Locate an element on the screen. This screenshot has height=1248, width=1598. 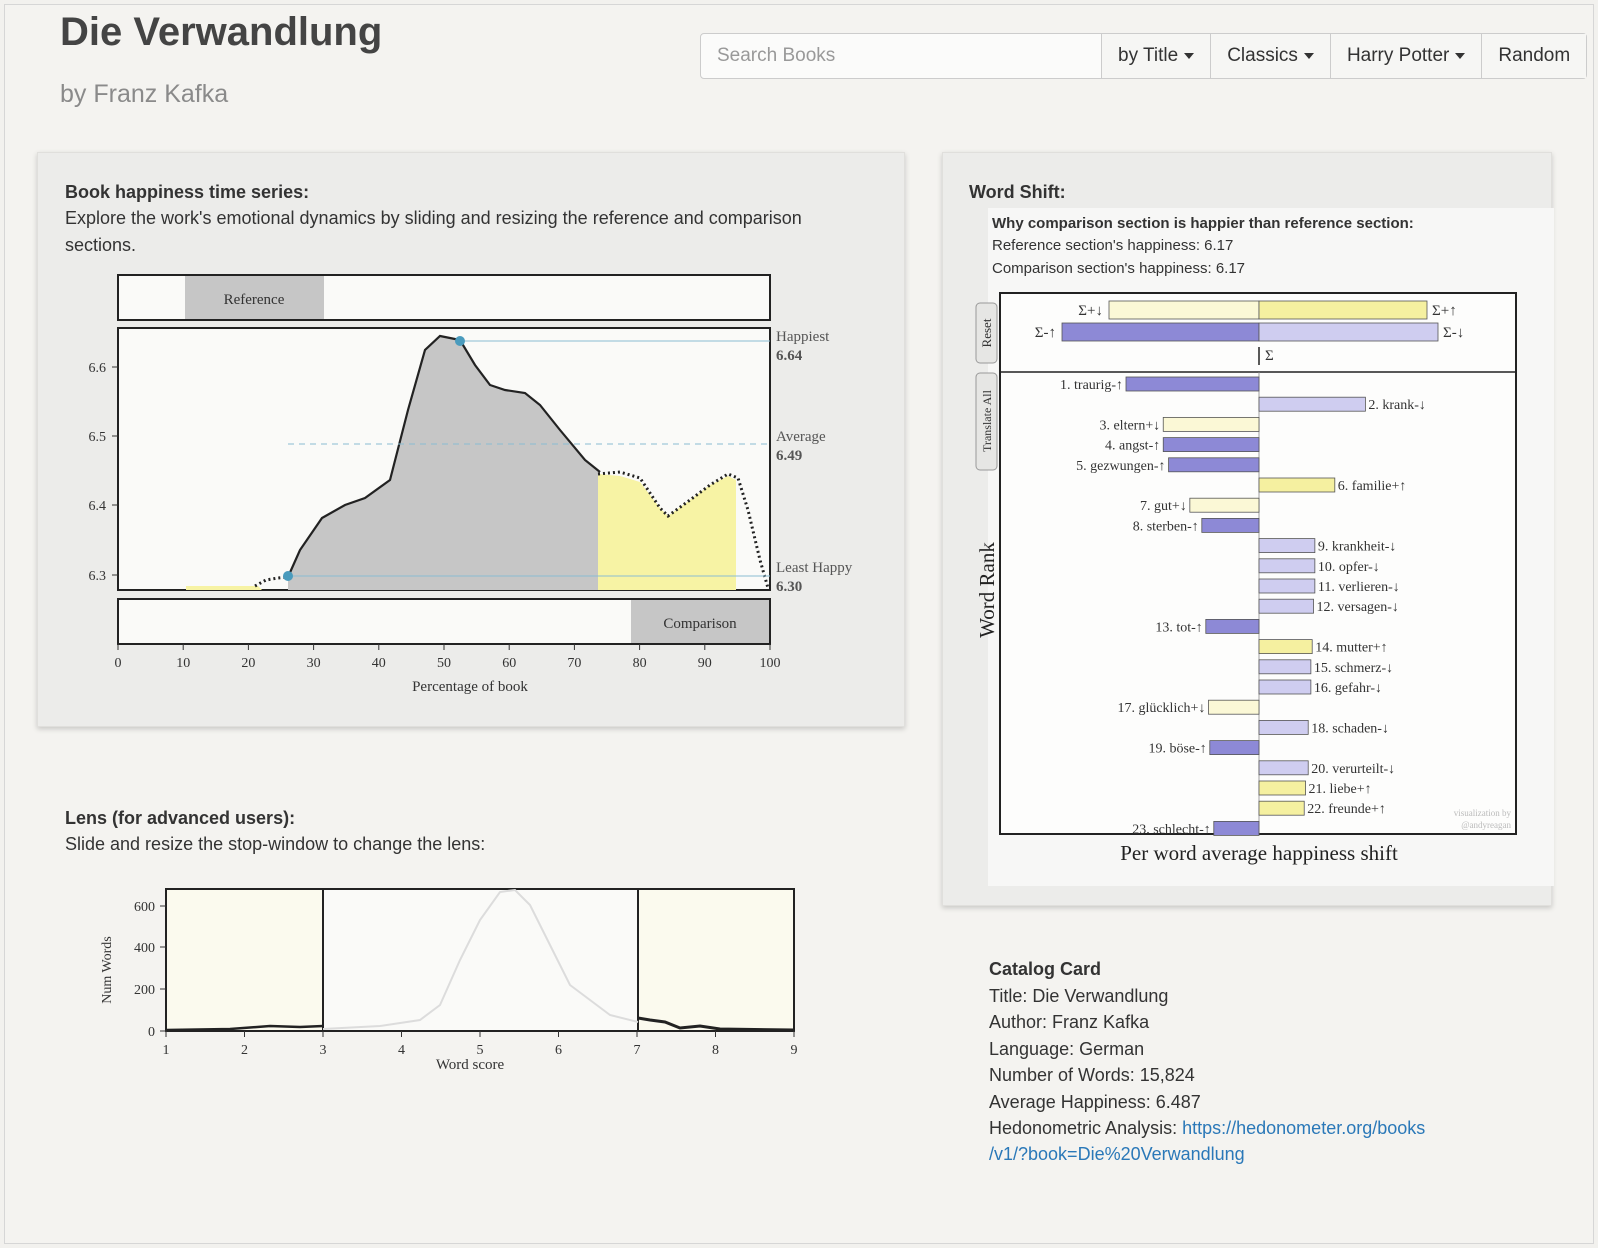
wordshift-heading: Word Shift: is located at coordinates (1017, 192).